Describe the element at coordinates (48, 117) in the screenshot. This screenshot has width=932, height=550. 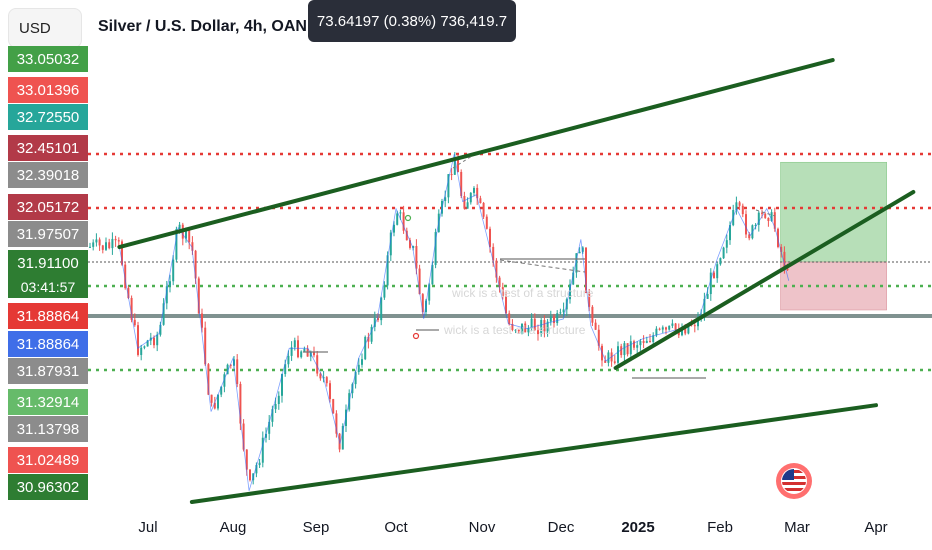
I see `price-label: 32.72550` at that location.